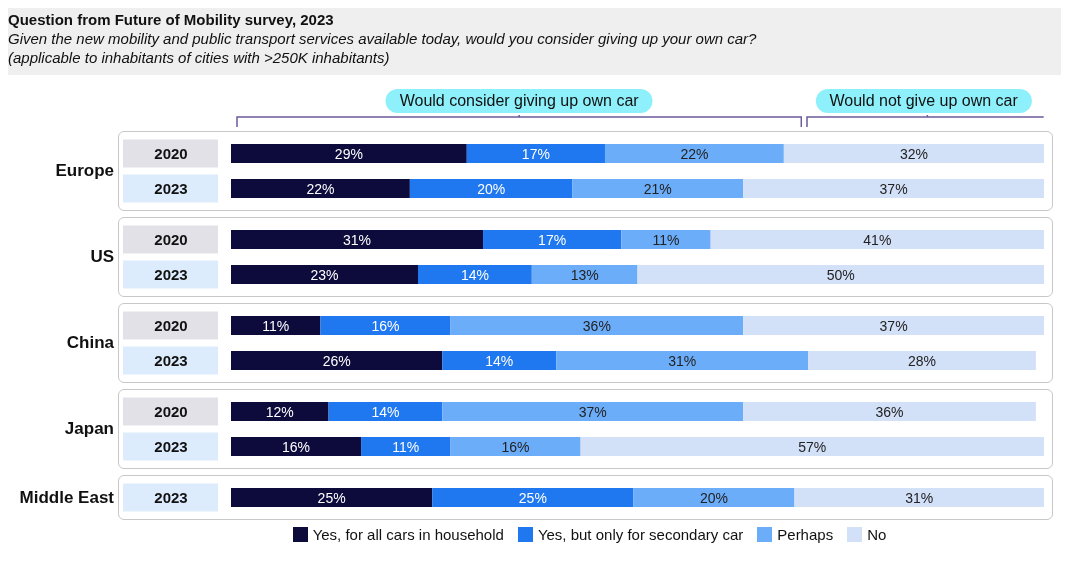 The width and height of the screenshot is (1069, 586). I want to click on text: Europe, so click(84, 171).